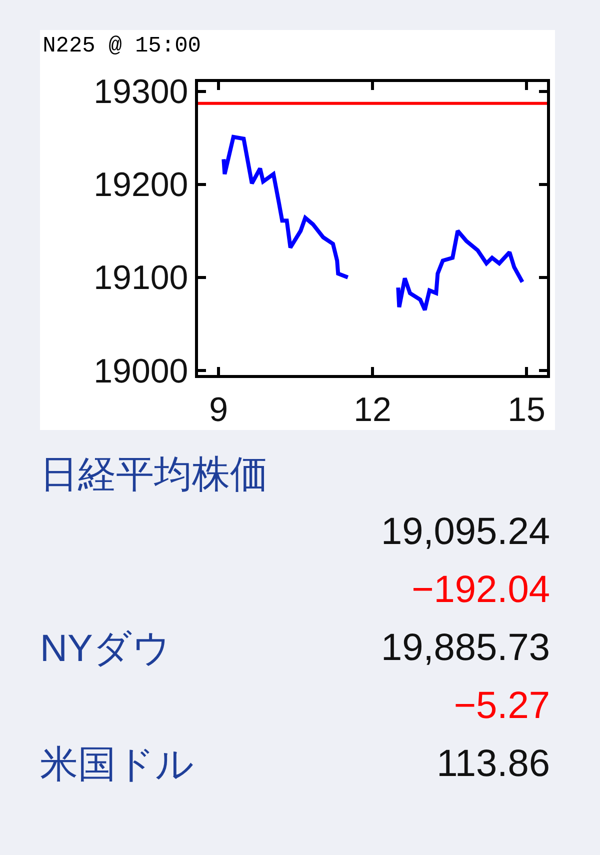 Image resolution: width=600 pixels, height=855 pixels. What do you see at coordinates (493, 764) in the screenshot?
I see `text: 113.86` at bounding box center [493, 764].